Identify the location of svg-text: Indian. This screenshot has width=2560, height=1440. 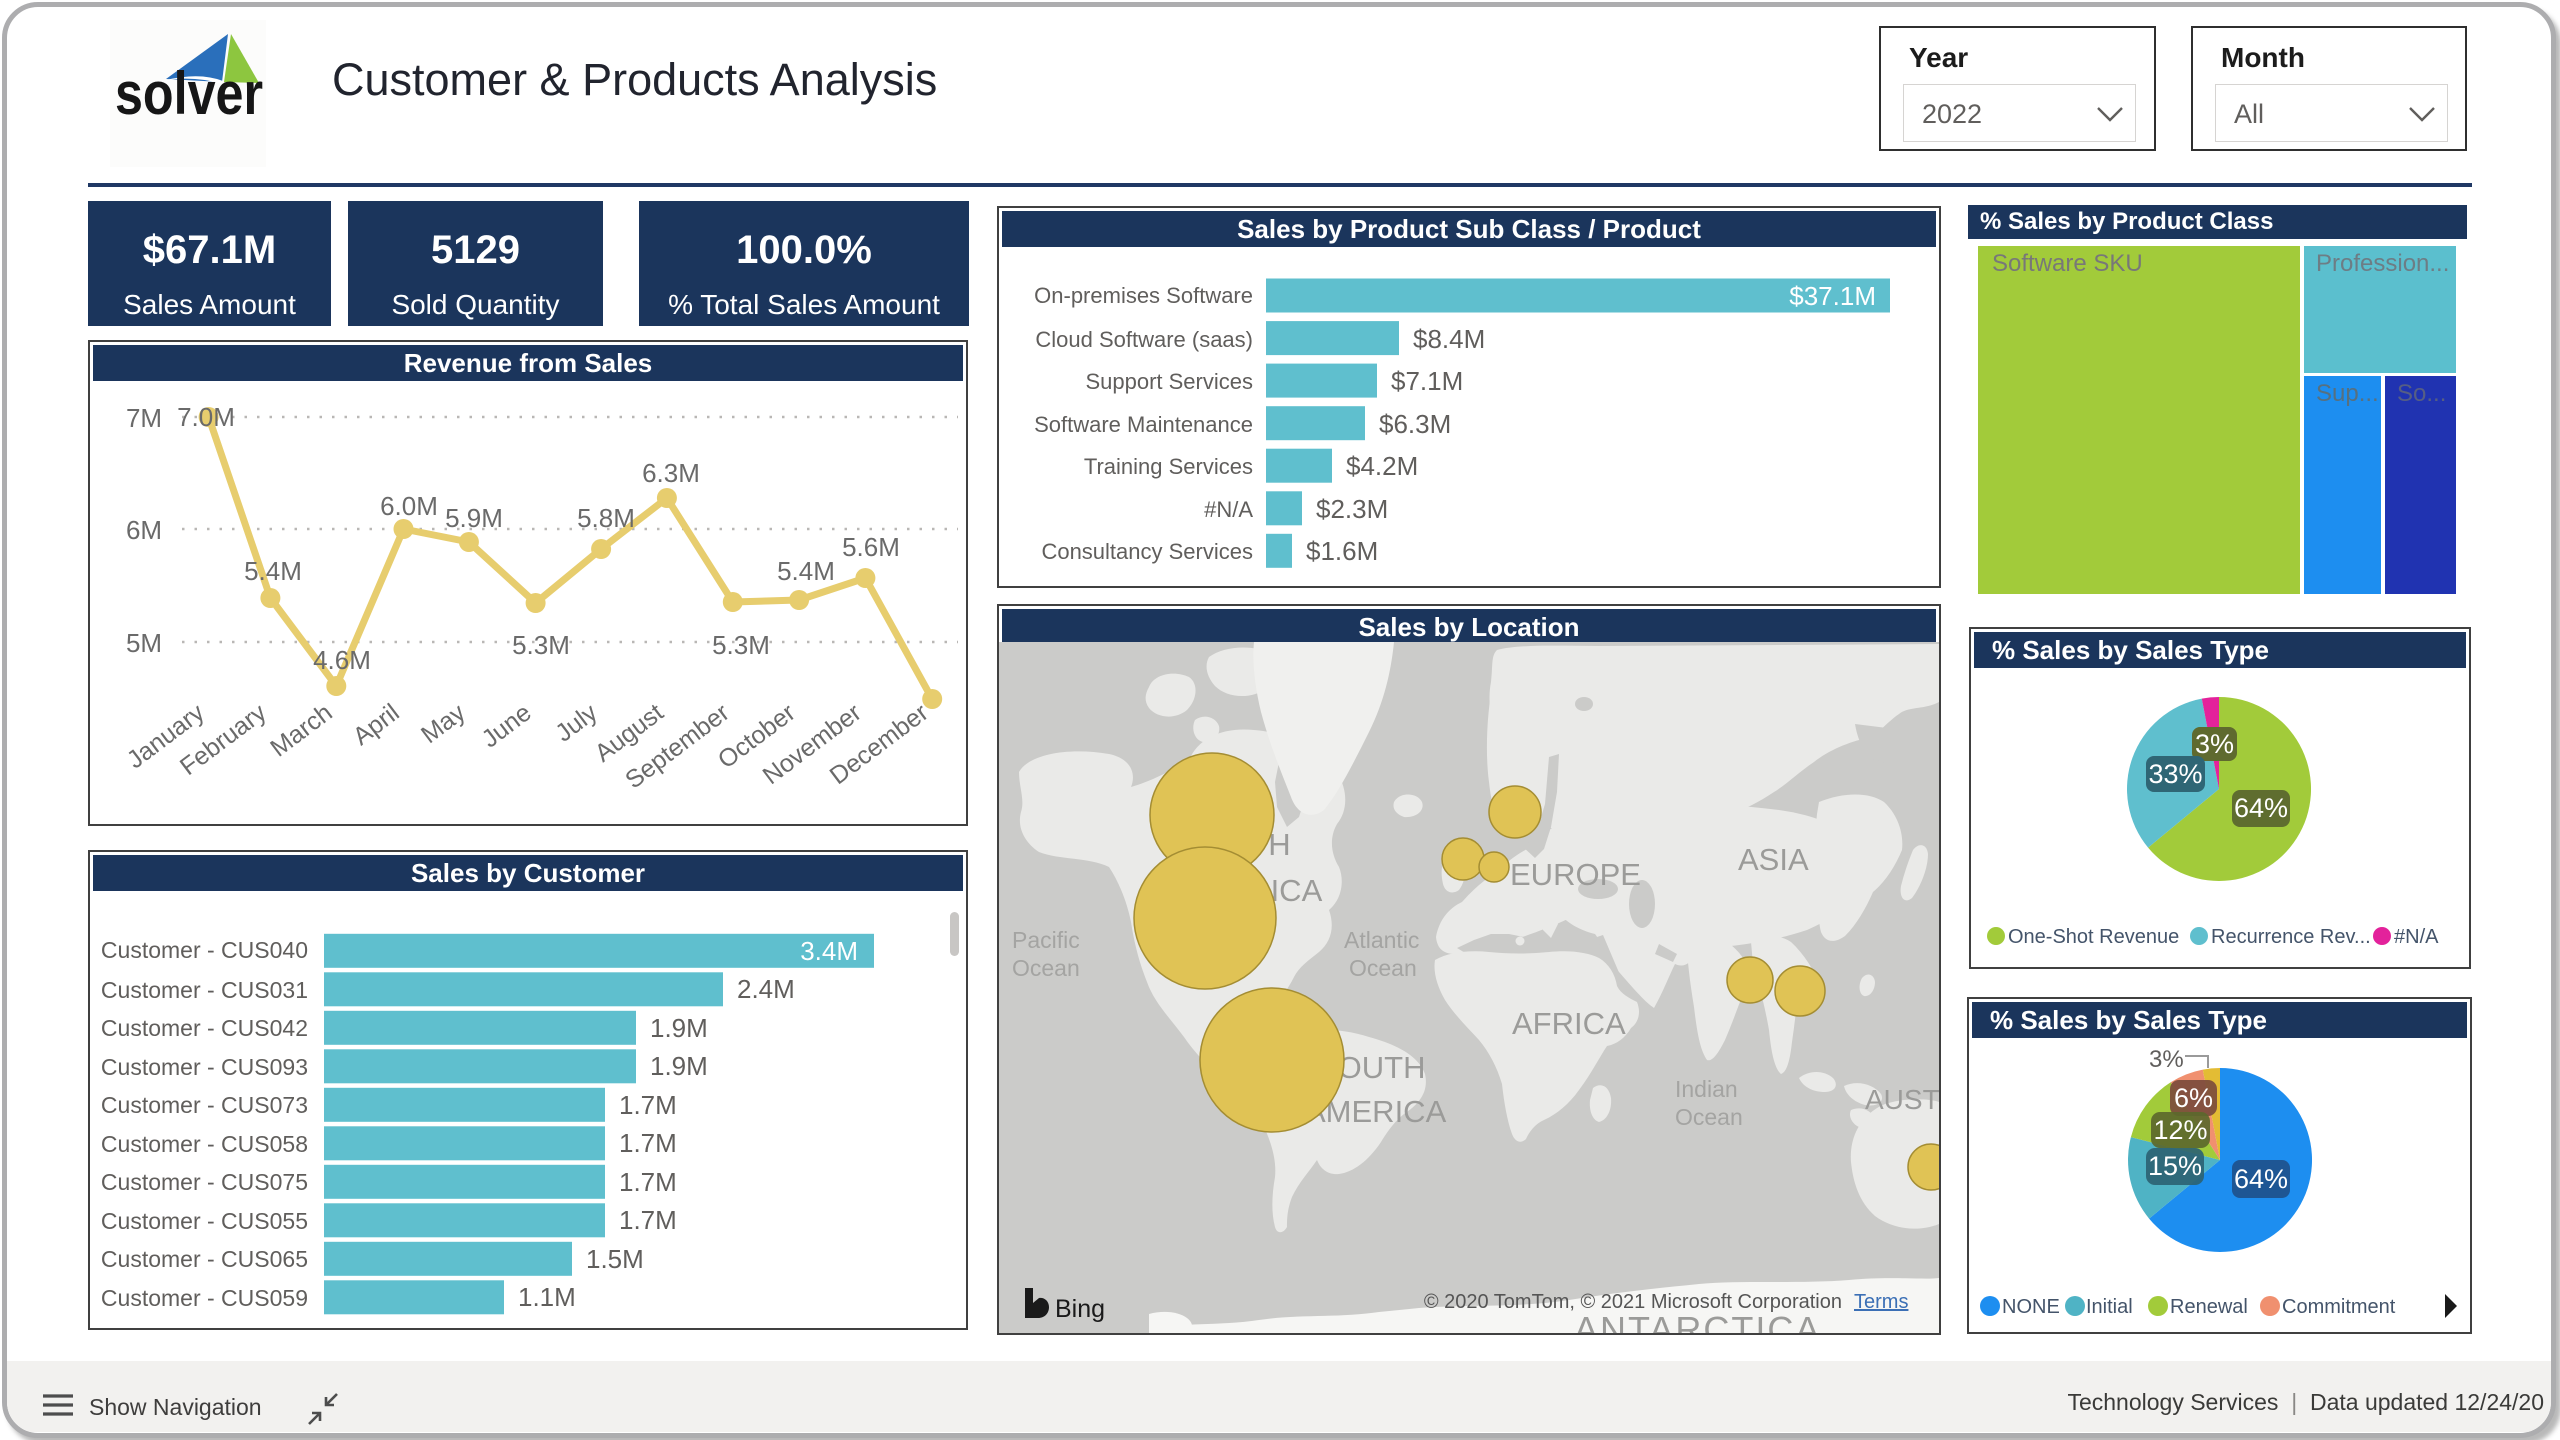
(1706, 1089).